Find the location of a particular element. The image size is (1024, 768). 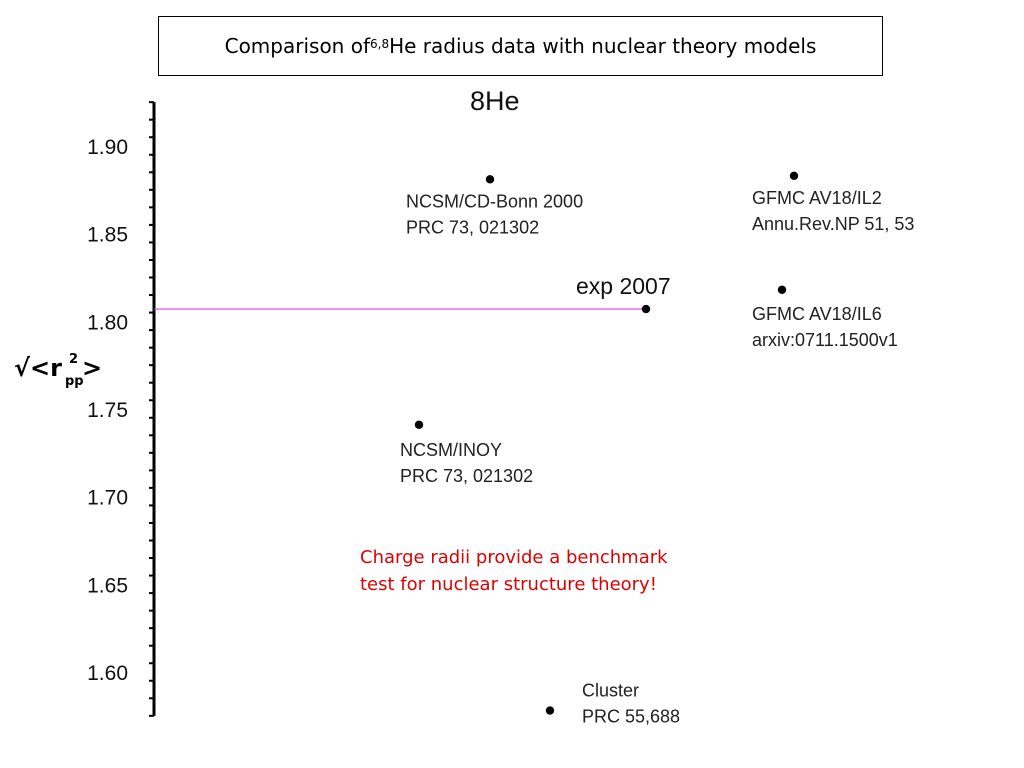

data-point-label: NCSM/CD-Bonn 2000 is located at coordinates (494, 201).